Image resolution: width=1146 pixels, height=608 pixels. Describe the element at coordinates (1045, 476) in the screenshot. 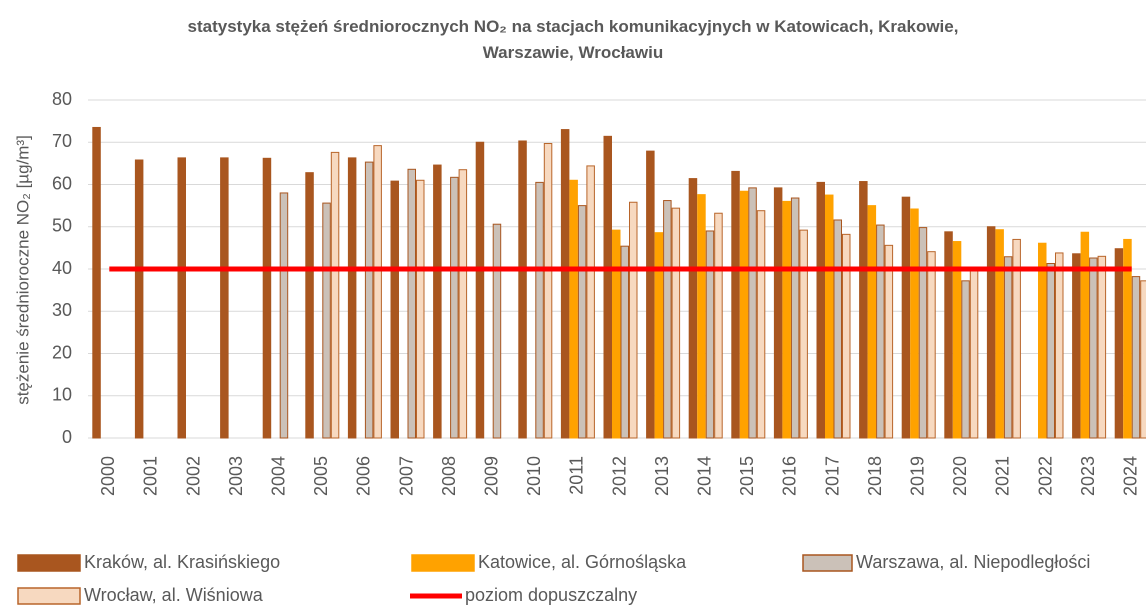

I see `x-tick-label: 2022` at that location.